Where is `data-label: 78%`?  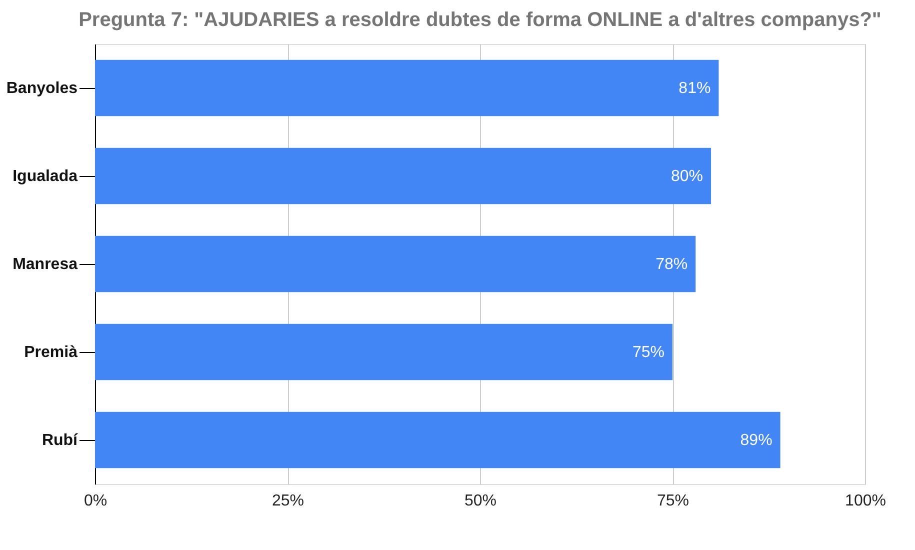 data-label: 78% is located at coordinates (672, 264).